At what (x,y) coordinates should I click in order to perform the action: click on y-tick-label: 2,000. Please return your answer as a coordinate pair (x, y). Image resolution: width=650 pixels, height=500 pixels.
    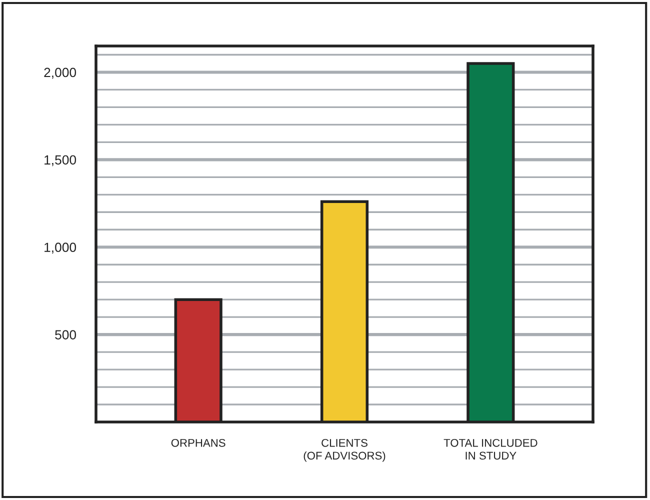
    Looking at the image, I should click on (60, 73).